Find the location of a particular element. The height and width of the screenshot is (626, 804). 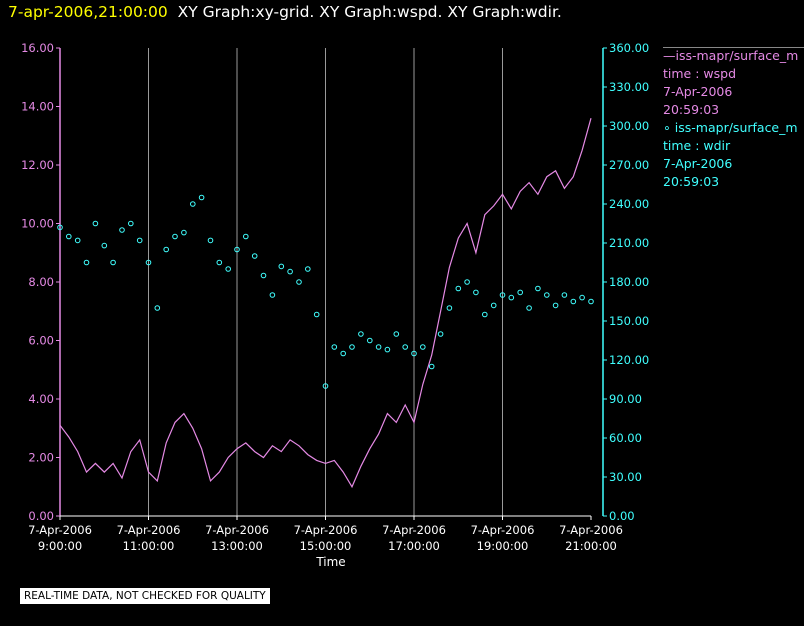

left-tick-label: 4.00 is located at coordinates (41, 399).